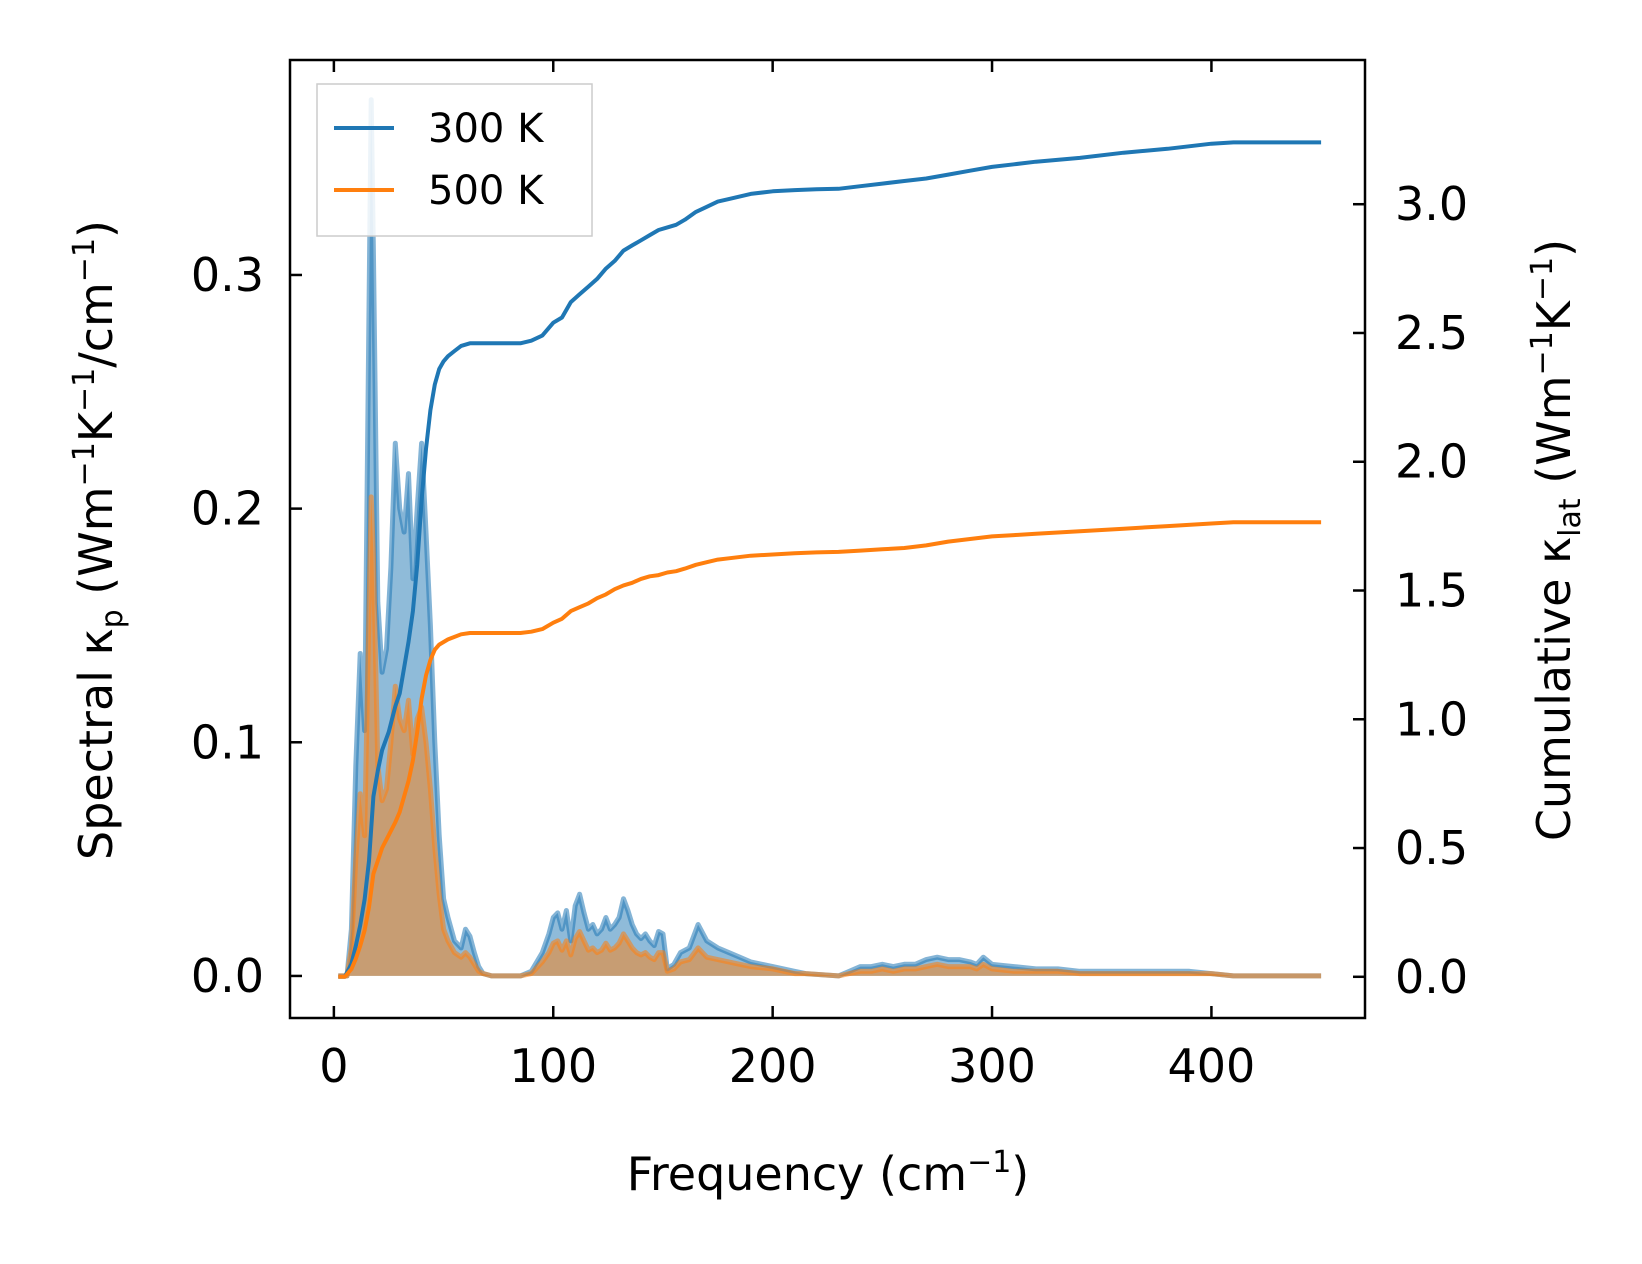 This screenshot has width=1642, height=1264. Describe the element at coordinates (1431, 848) in the screenshot. I see `y-right-tick-label: 0.5` at that location.